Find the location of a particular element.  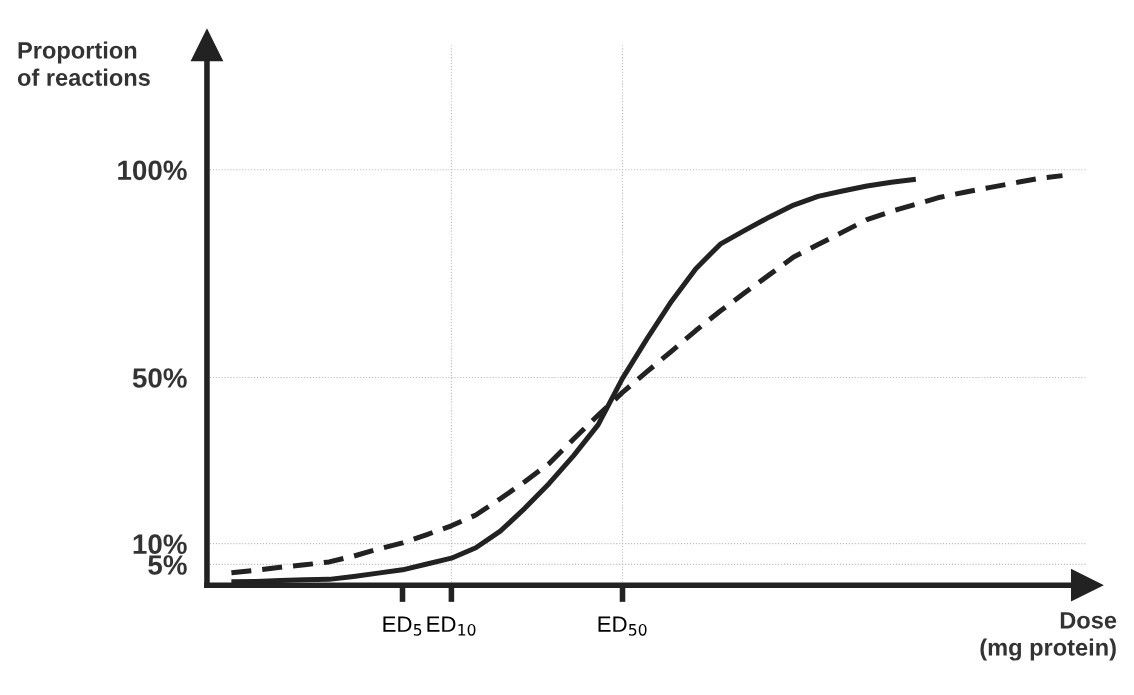

y-tick-label: 5% is located at coordinates (167, 565).